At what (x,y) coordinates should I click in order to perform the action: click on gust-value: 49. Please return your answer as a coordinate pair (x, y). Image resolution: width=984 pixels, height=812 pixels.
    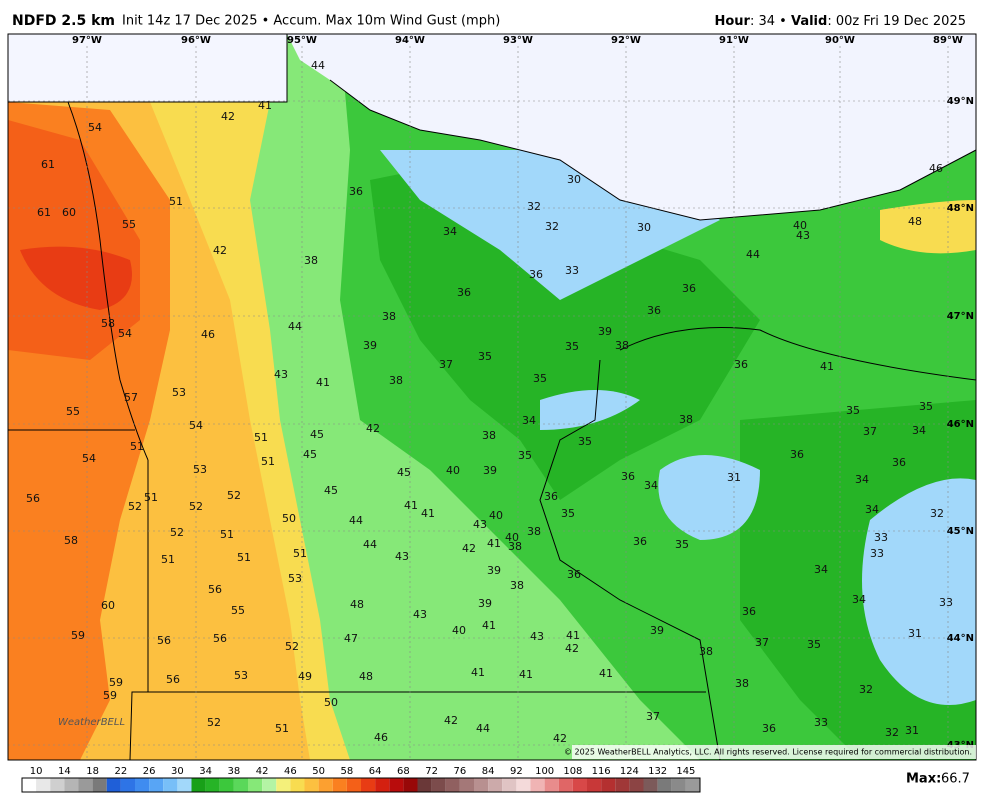
    Looking at the image, I should click on (305, 676).